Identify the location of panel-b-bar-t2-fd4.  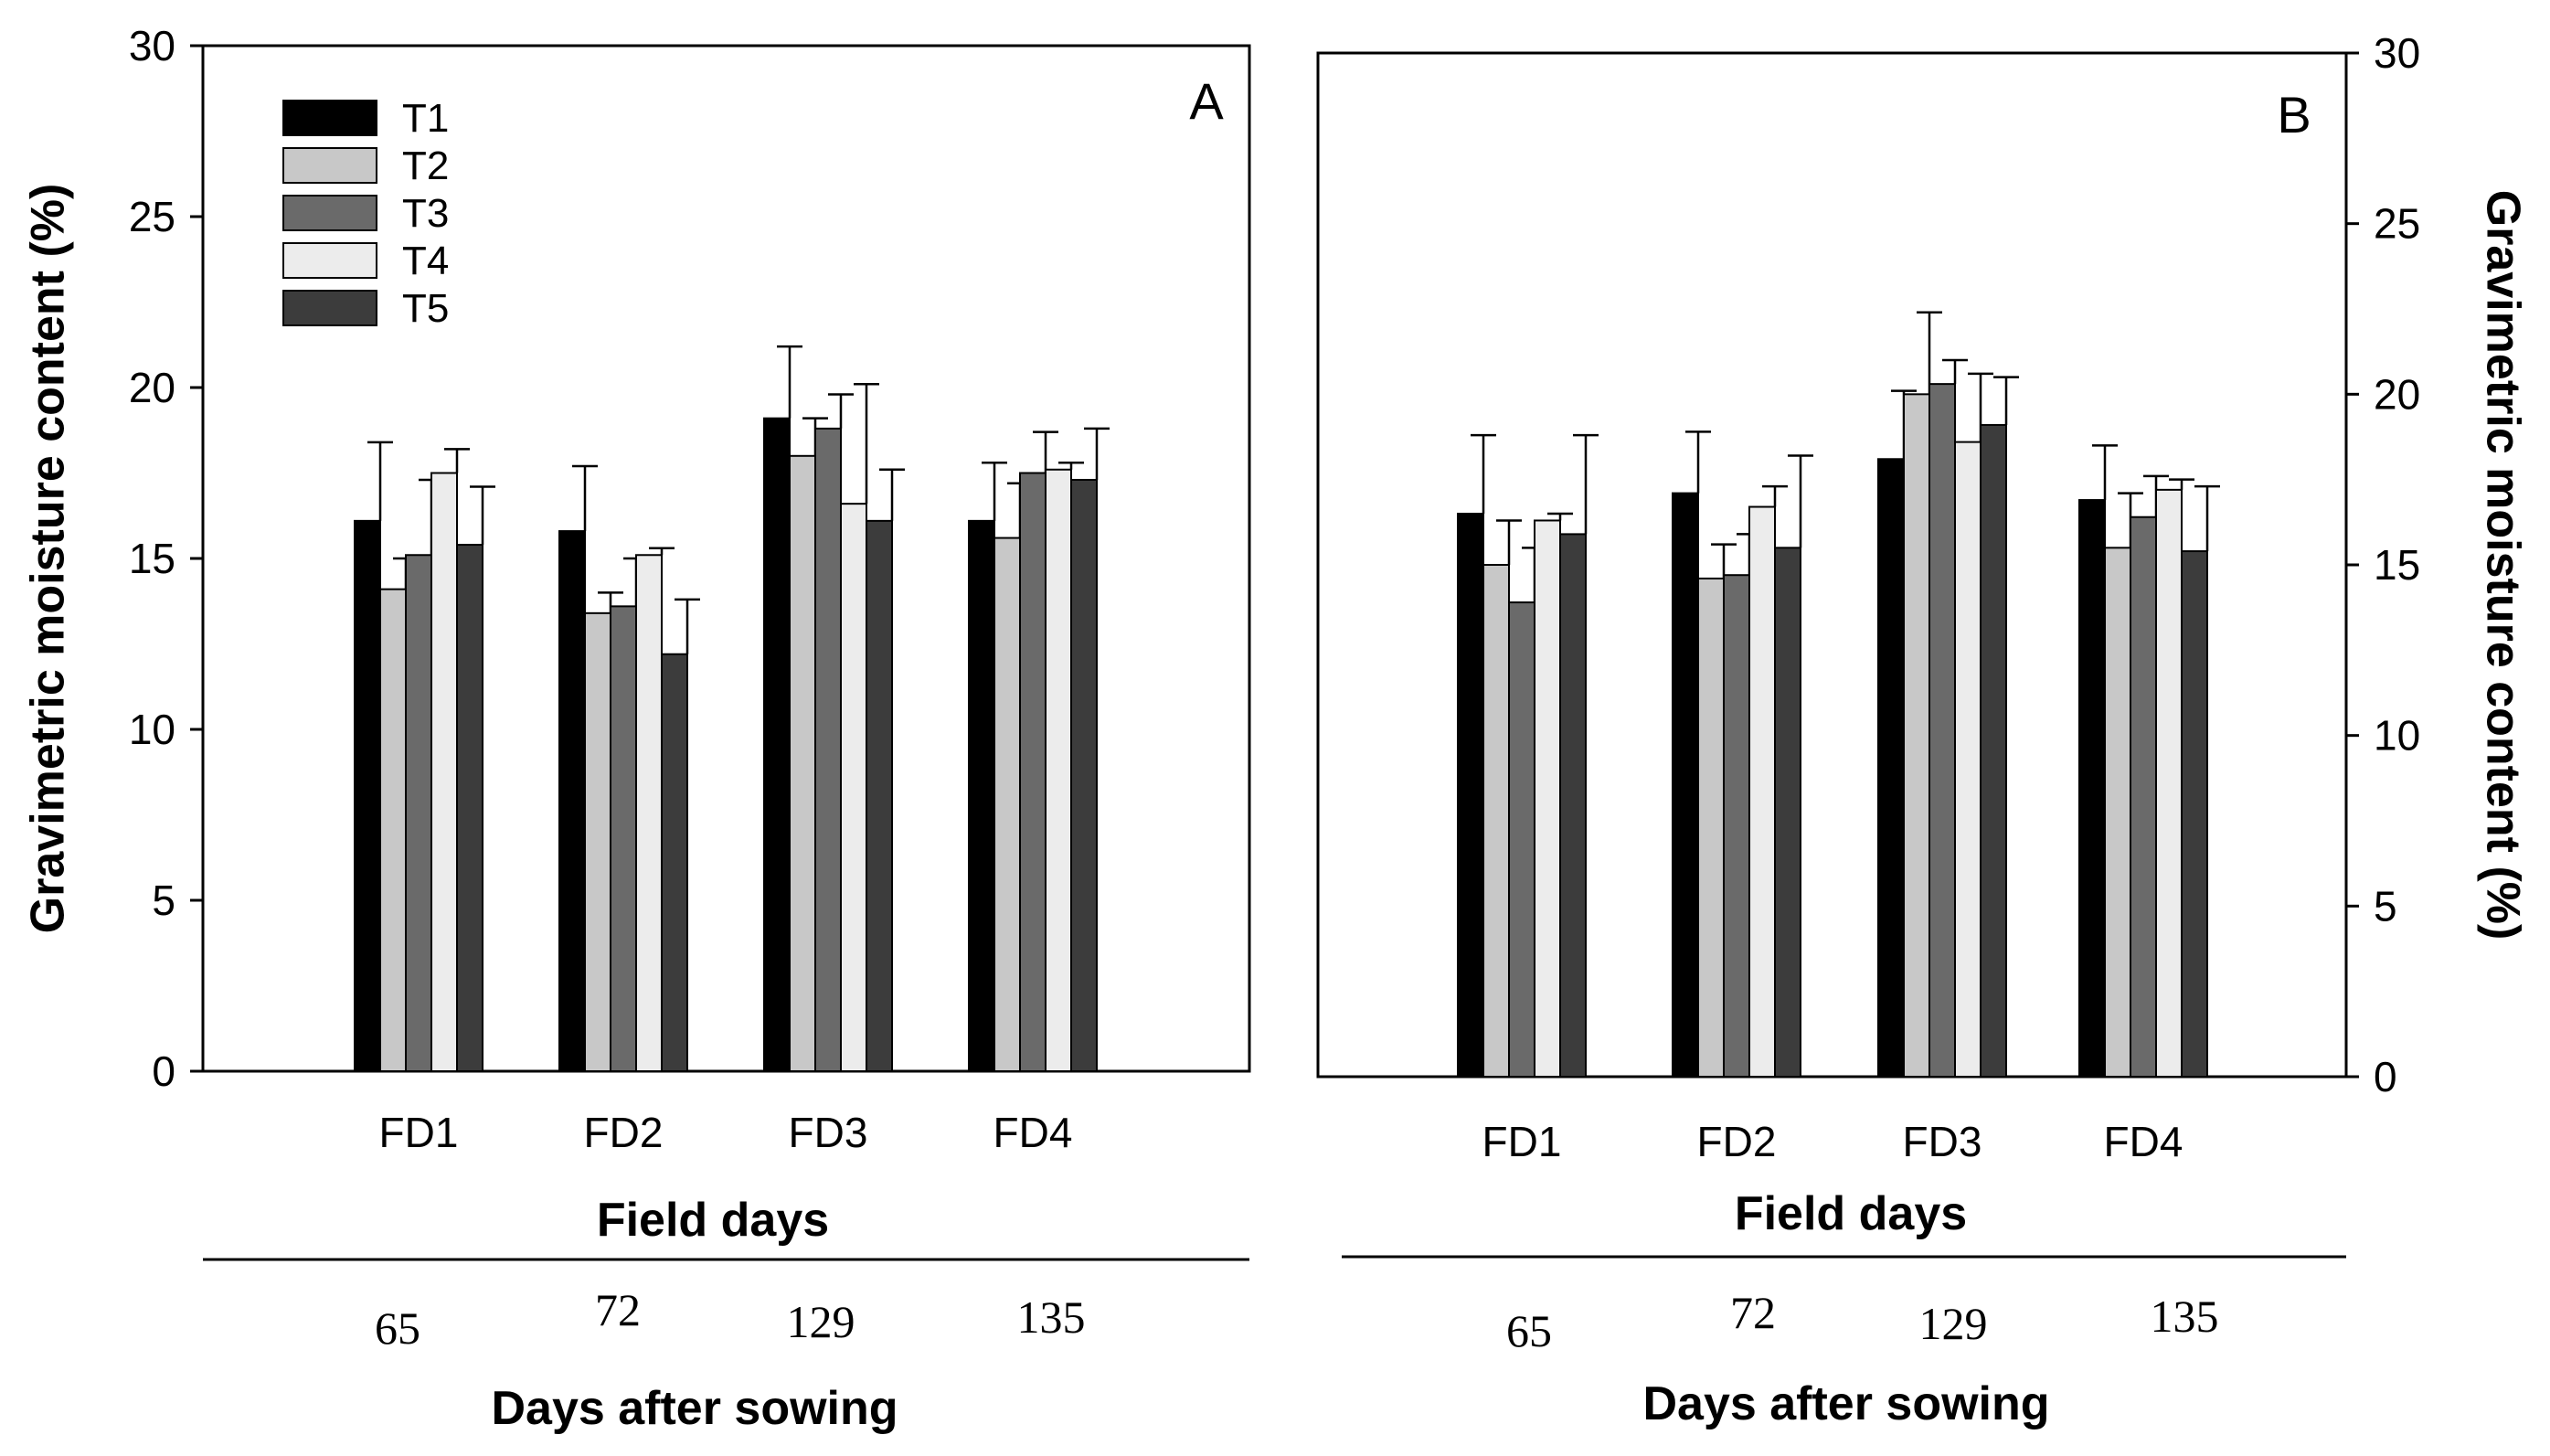
(2117, 812).